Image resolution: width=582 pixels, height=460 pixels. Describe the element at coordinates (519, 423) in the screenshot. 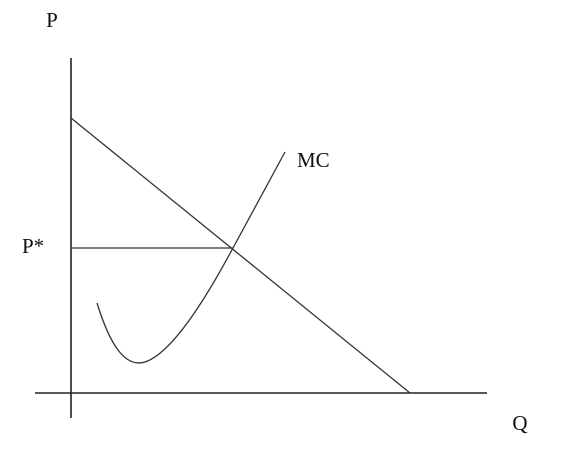

I see `x-axis-label: Q` at that location.